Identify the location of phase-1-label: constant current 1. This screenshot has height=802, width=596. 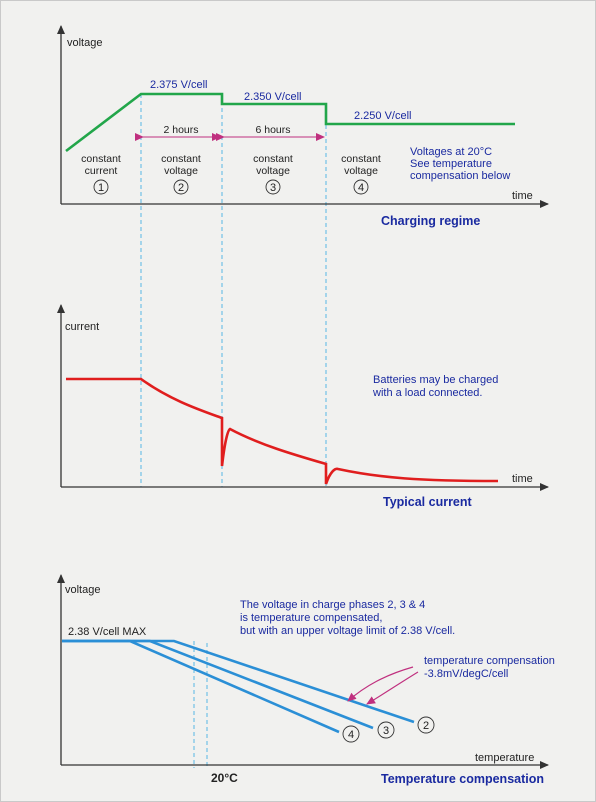
(101, 174).